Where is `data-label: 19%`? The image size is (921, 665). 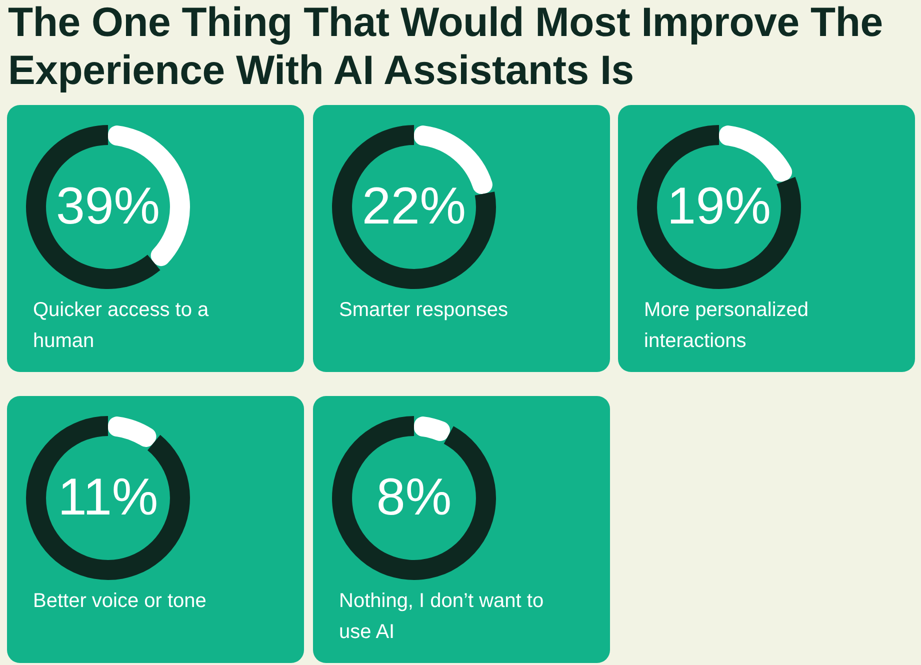
data-label: 19% is located at coordinates (719, 206).